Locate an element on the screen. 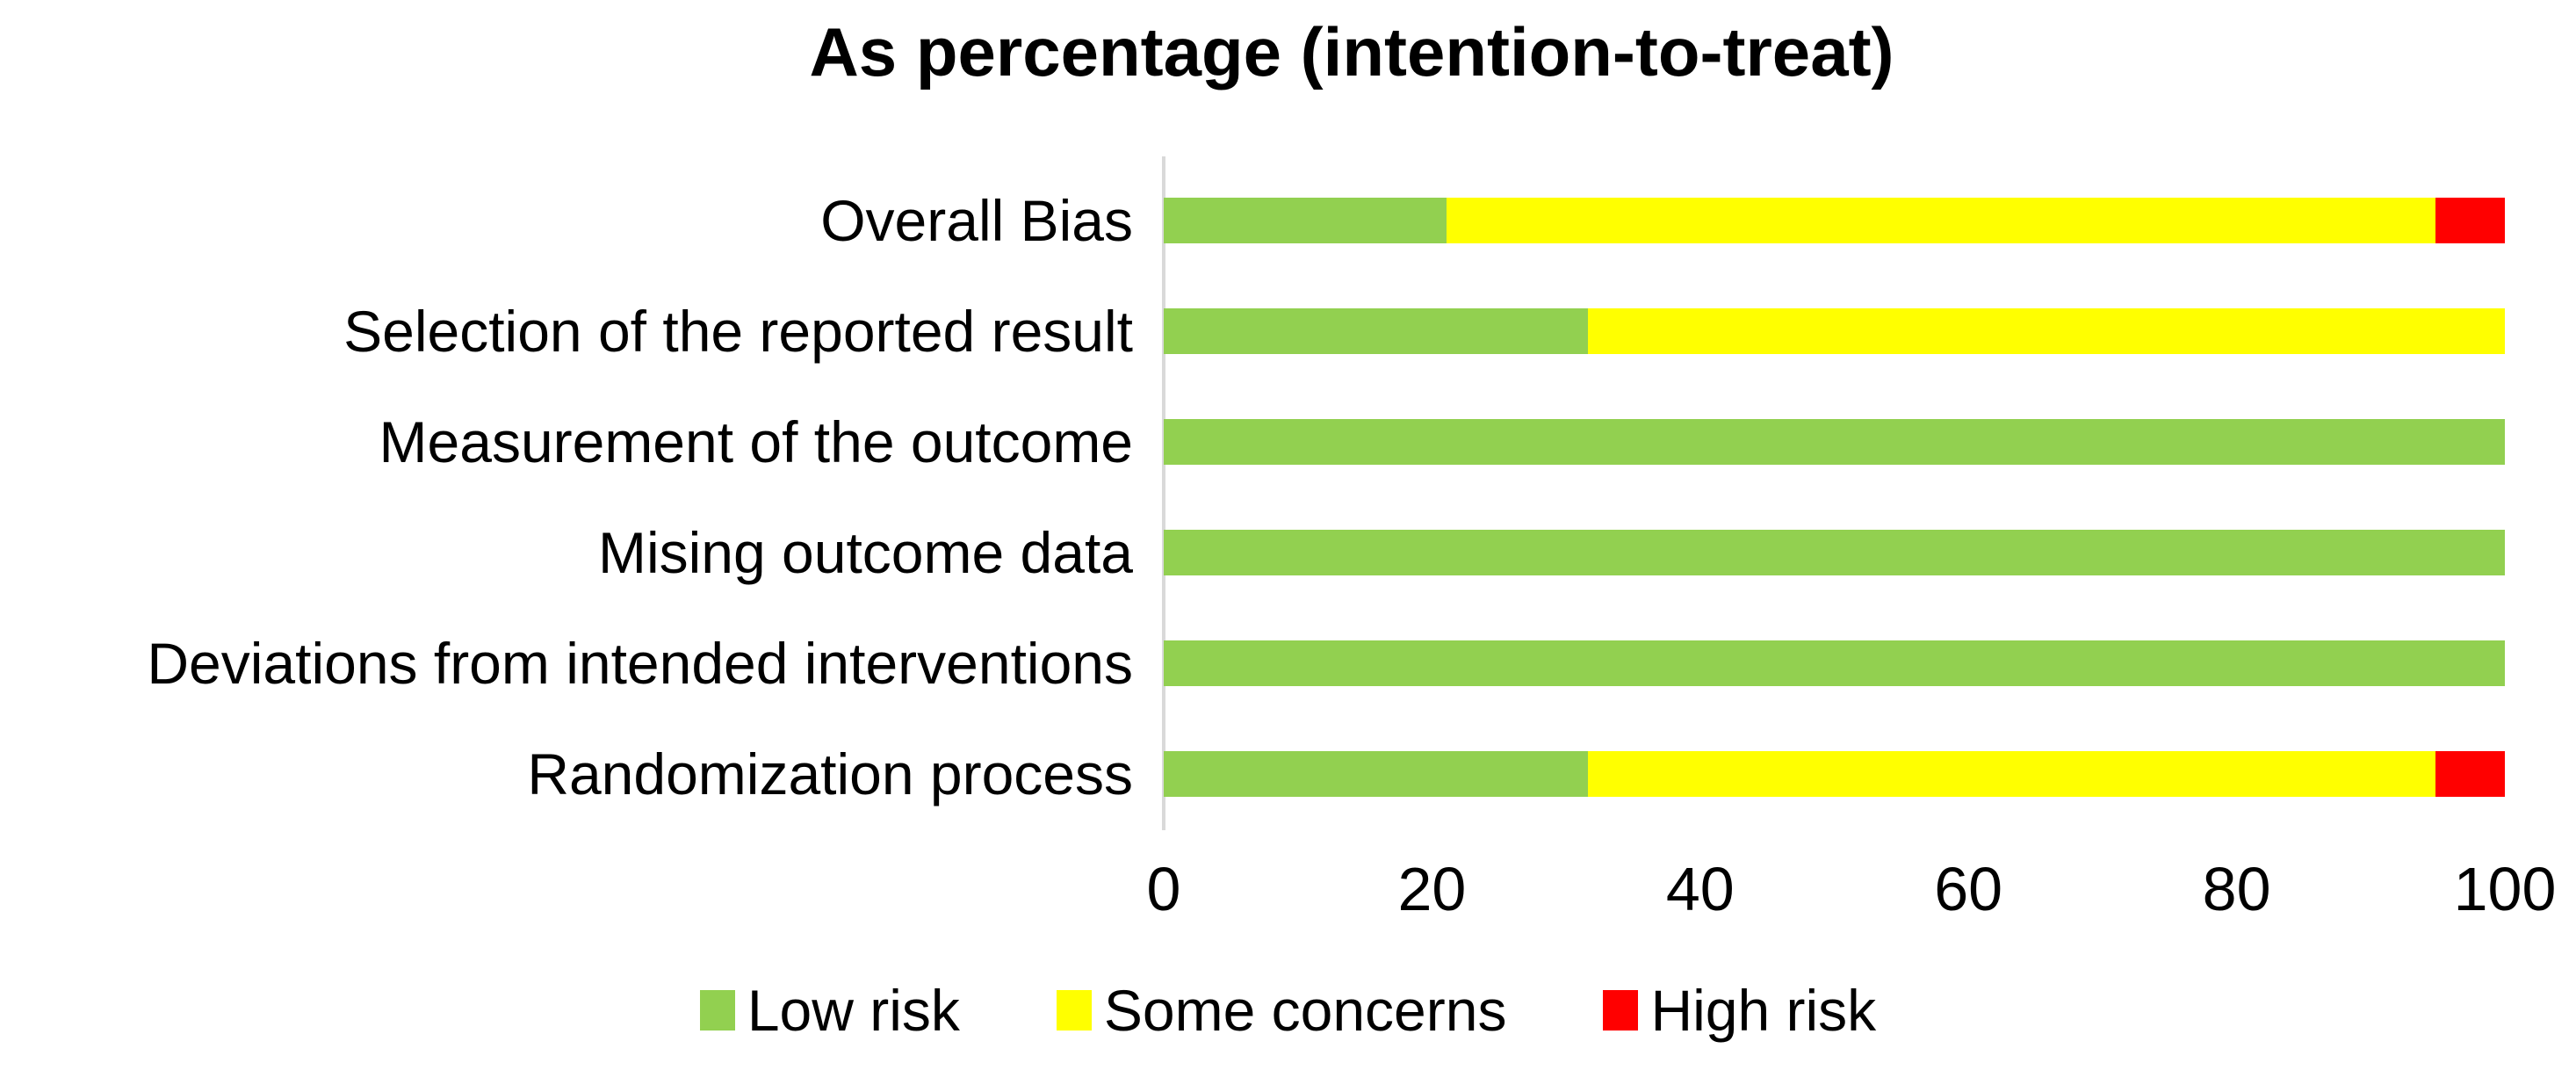 This screenshot has height=1092, width=2576. bar-overall-bias is located at coordinates (1834, 220).